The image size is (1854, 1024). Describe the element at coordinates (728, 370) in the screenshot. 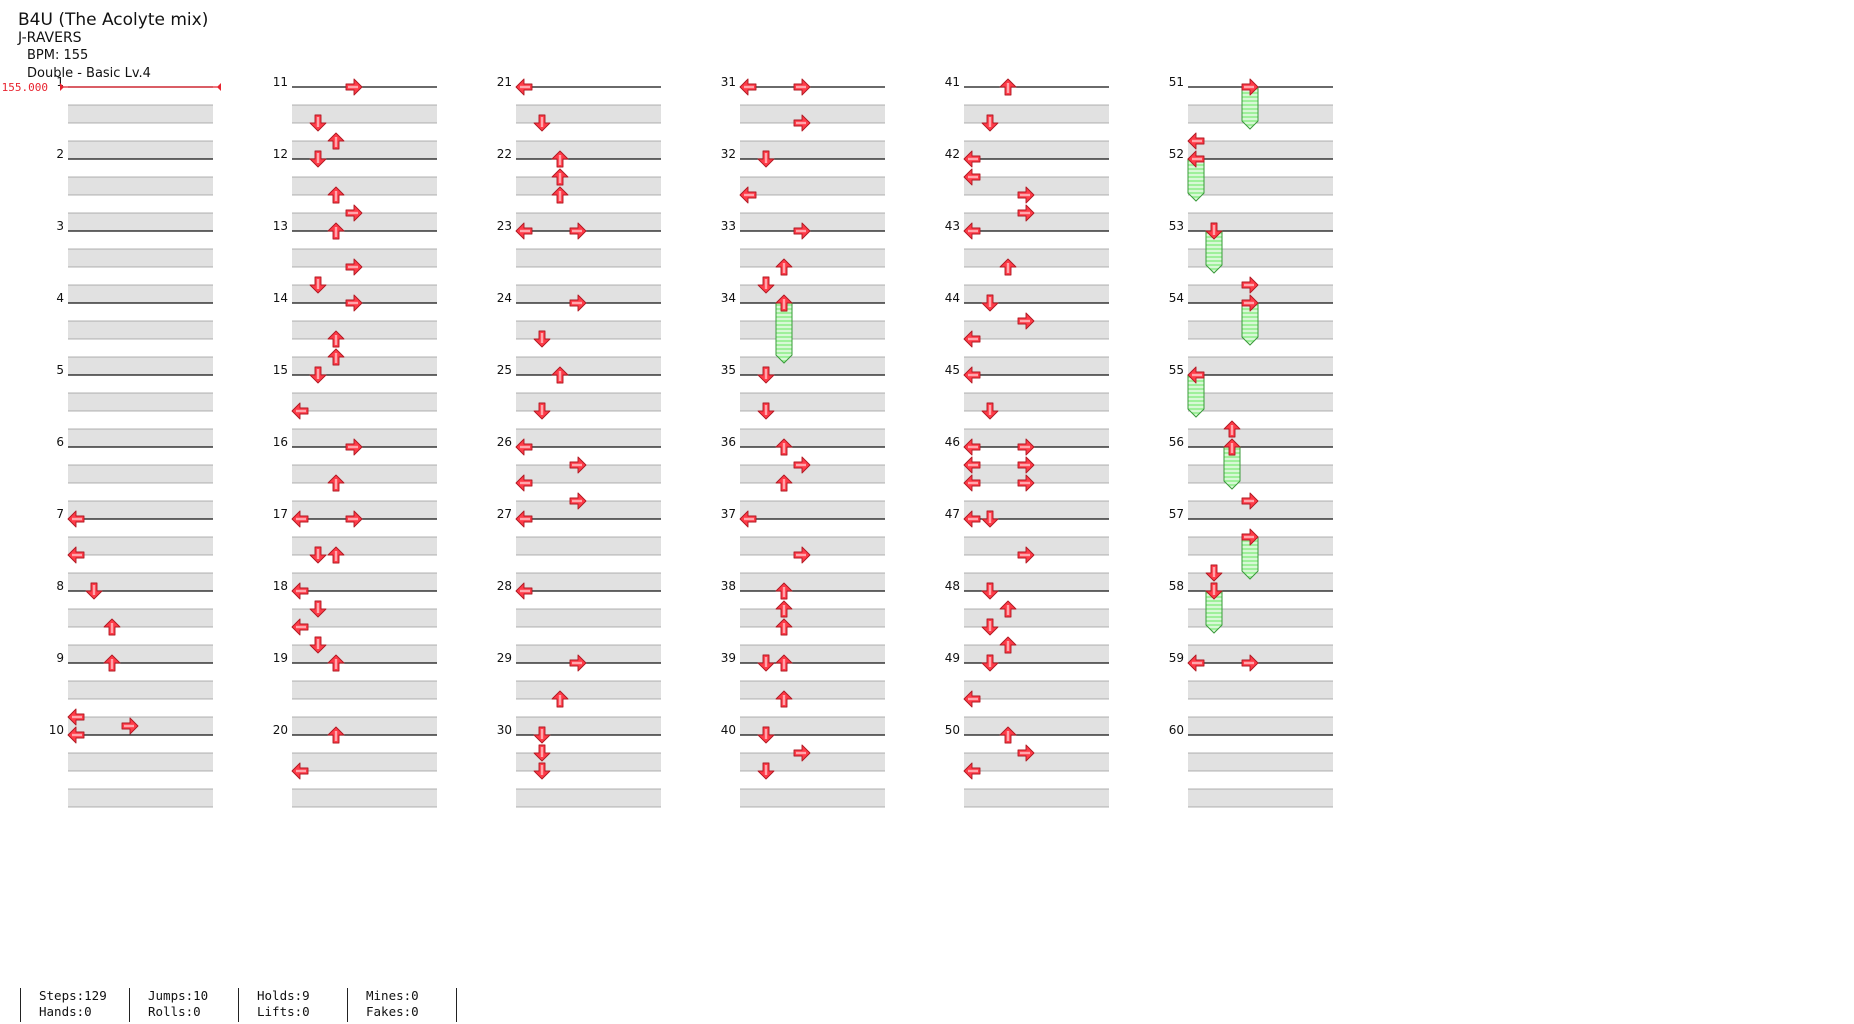

I see `measure-number: 35` at that location.